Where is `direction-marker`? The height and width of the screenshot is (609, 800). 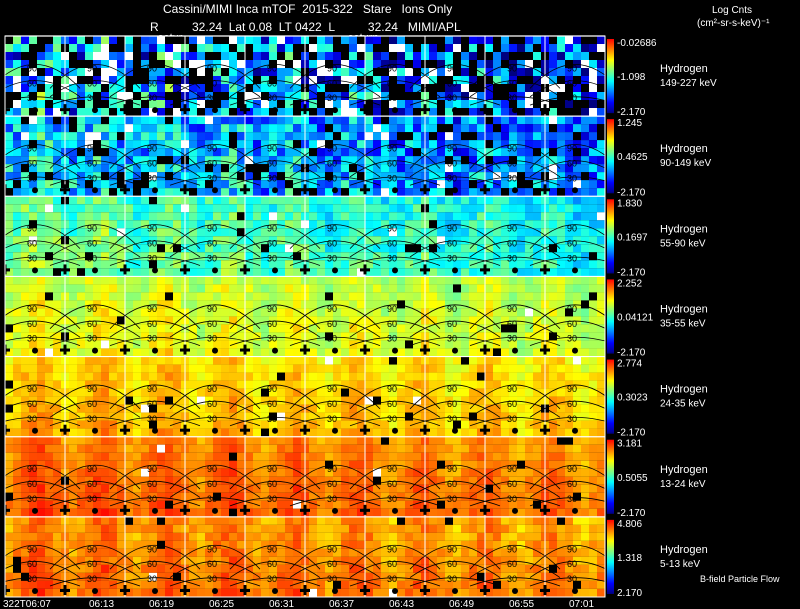
direction-marker is located at coordinates (275, 430).